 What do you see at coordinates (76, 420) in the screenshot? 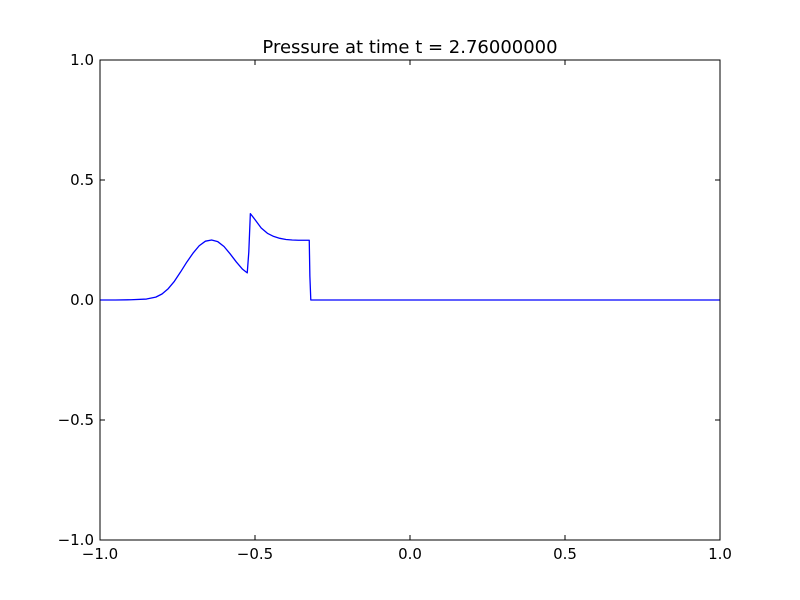
I see `y-tick-label: −0.5` at bounding box center [76, 420].